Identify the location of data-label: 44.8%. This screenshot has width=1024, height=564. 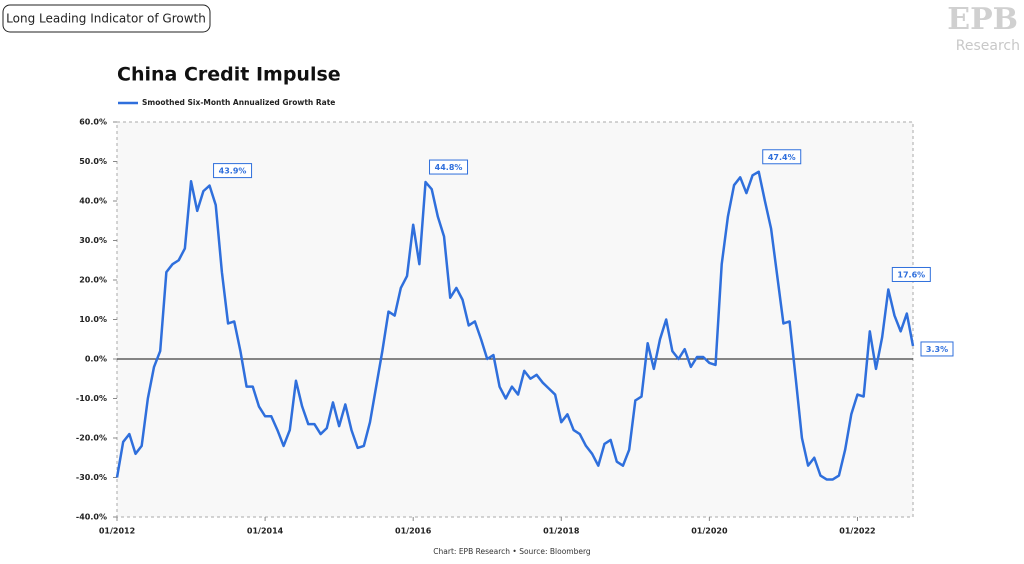
(449, 167).